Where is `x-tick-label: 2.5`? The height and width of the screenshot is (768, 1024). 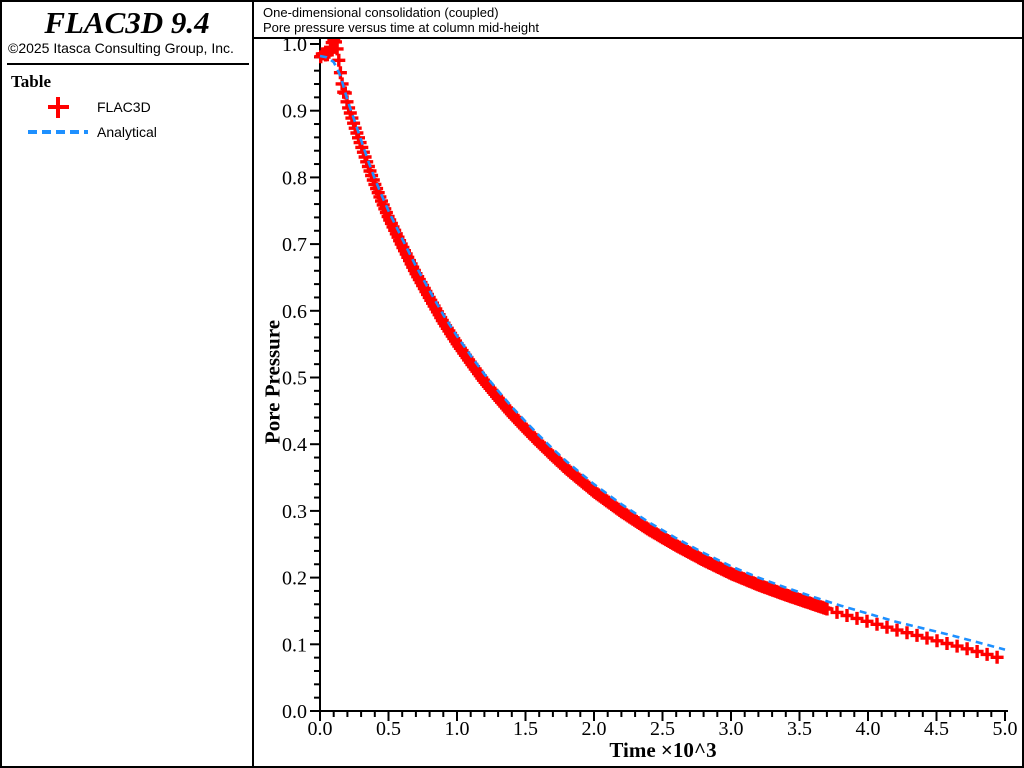
x-tick-label: 2.5 is located at coordinates (662, 729).